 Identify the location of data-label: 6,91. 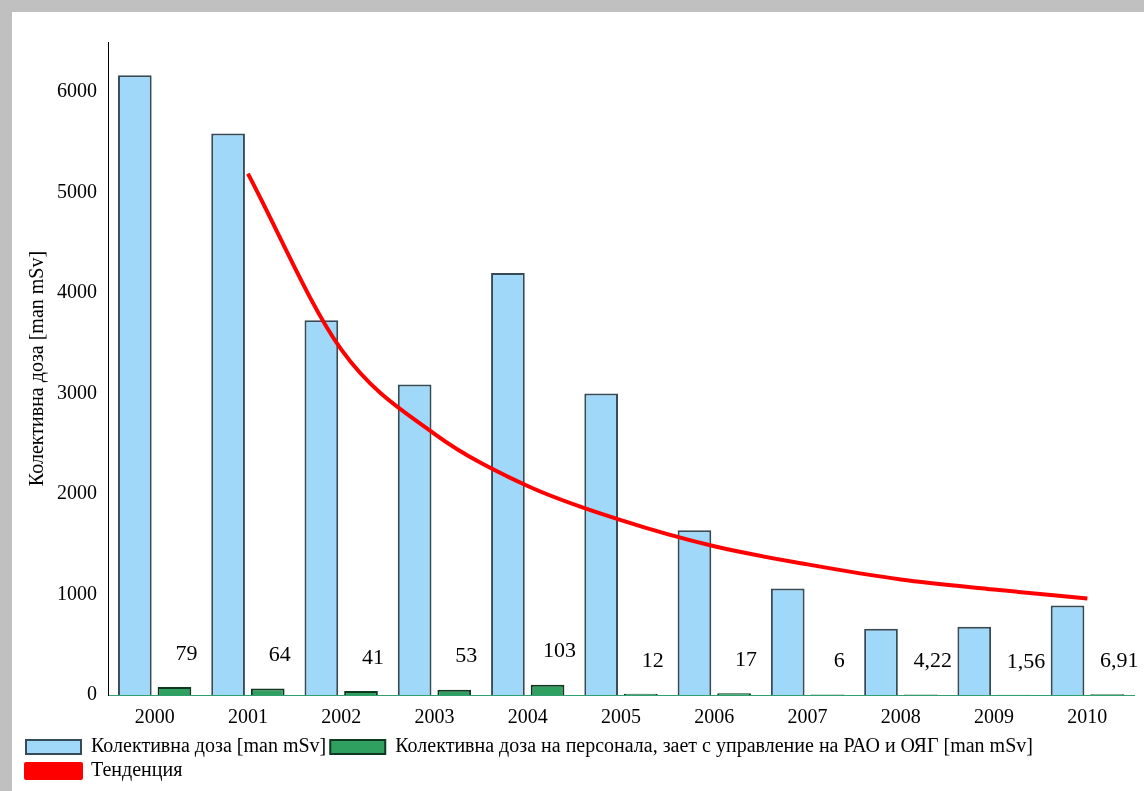
(1119, 660).